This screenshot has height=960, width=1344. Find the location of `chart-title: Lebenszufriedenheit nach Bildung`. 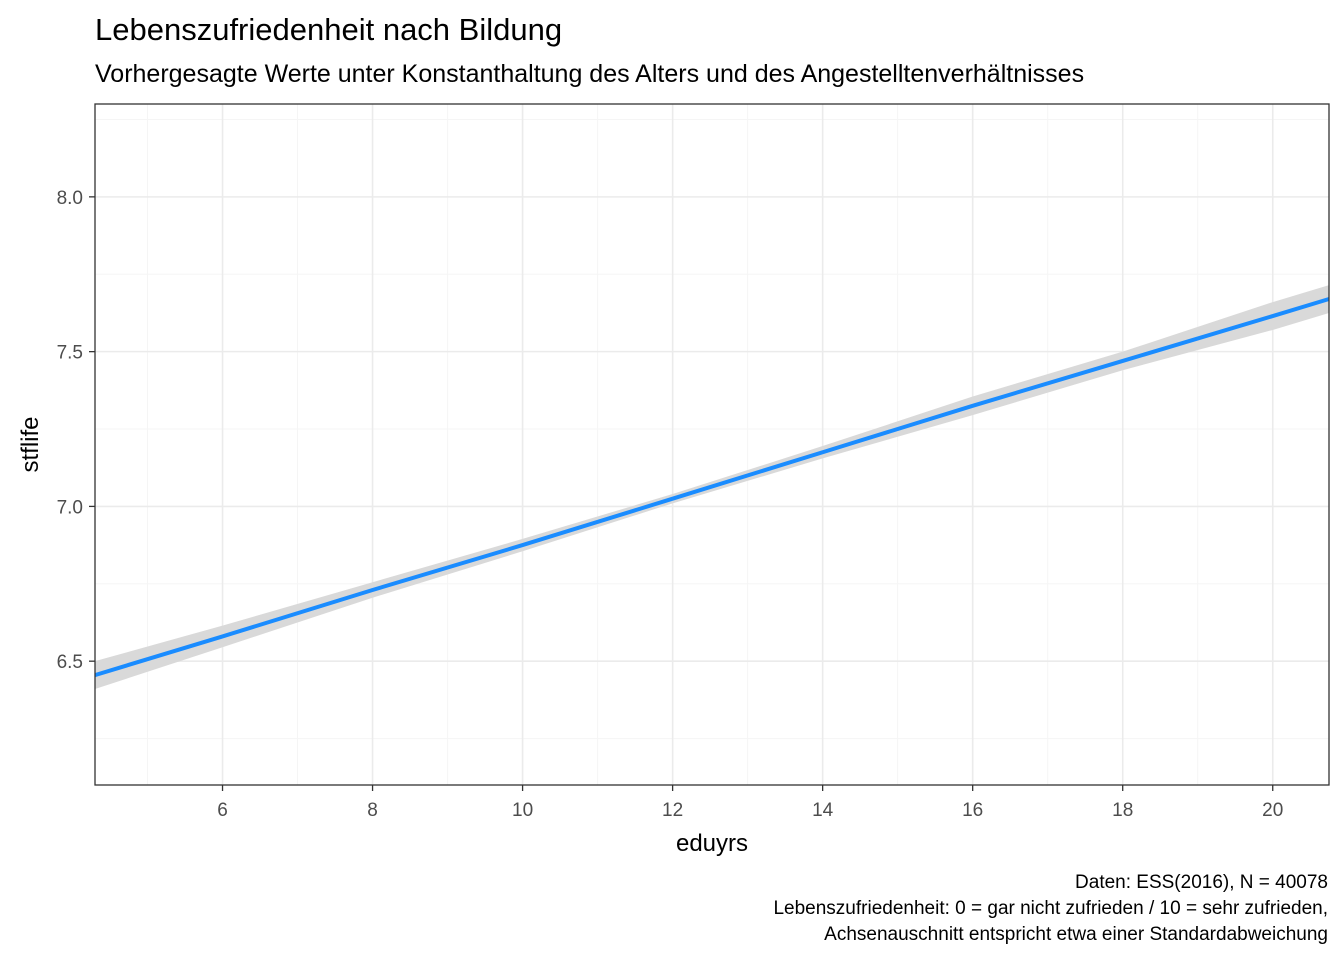

chart-title: Lebenszufriedenheit nach Bildung is located at coordinates (329, 29).